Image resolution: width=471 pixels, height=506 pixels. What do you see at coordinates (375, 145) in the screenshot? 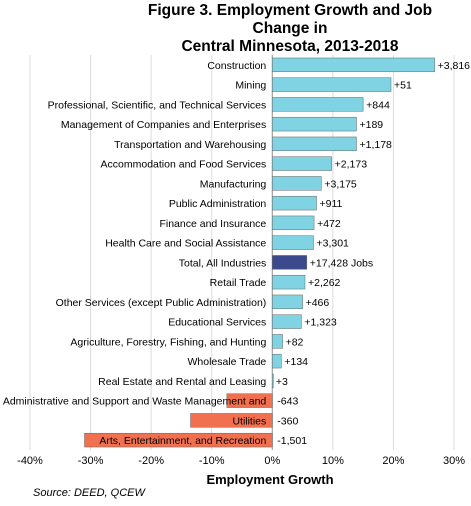
I see `data-label: +1,178` at bounding box center [375, 145].